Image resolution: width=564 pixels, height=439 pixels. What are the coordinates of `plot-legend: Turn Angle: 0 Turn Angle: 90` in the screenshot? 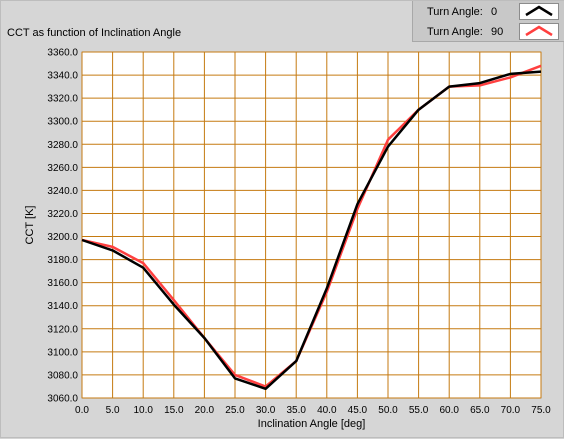 It's located at (488, 21).